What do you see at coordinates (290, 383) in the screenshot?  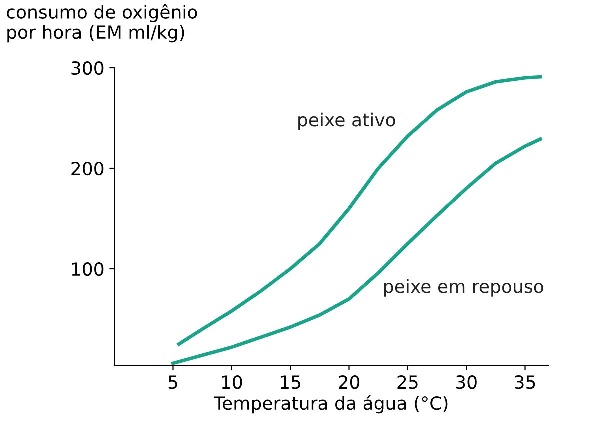 I see `x-tick-label: 15` at bounding box center [290, 383].